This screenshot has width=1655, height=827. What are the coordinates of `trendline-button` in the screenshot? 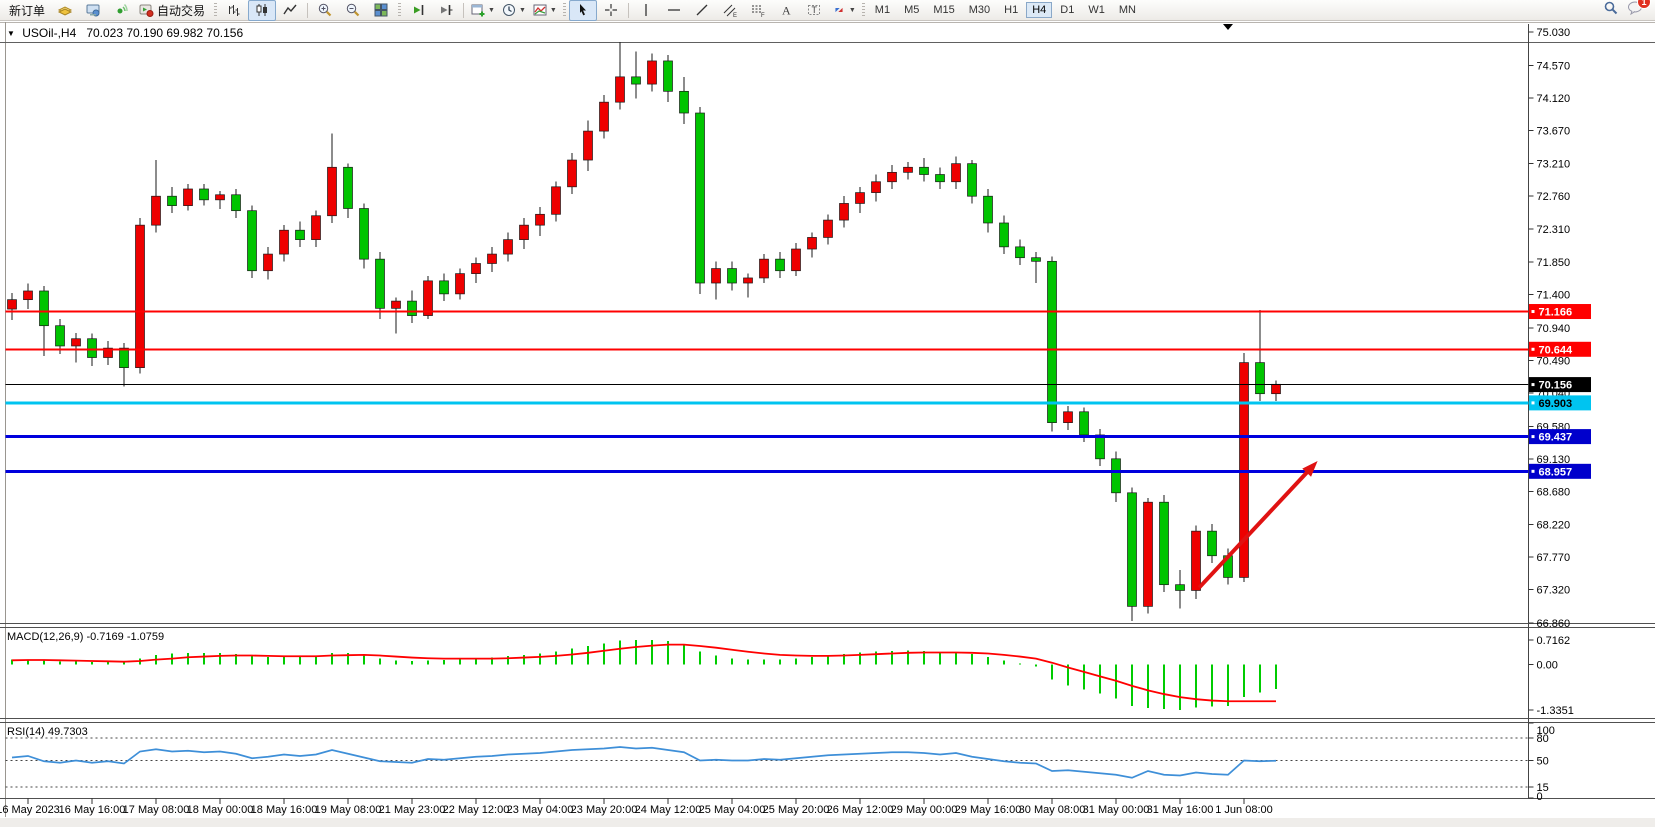 It's located at (702, 10).